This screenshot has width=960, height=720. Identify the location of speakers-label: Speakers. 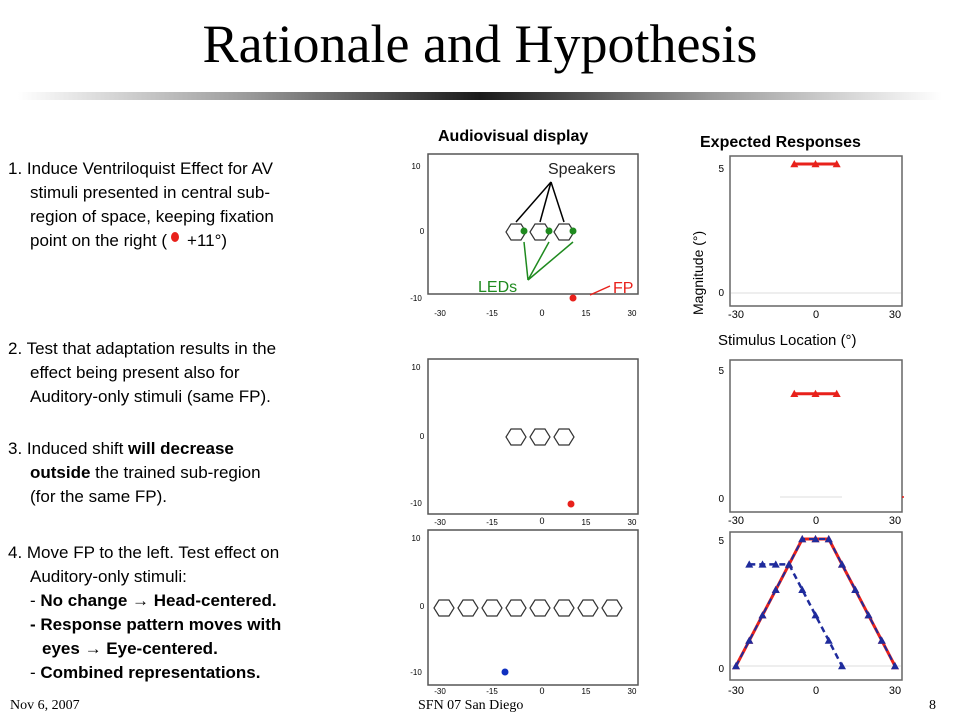
(582, 169).